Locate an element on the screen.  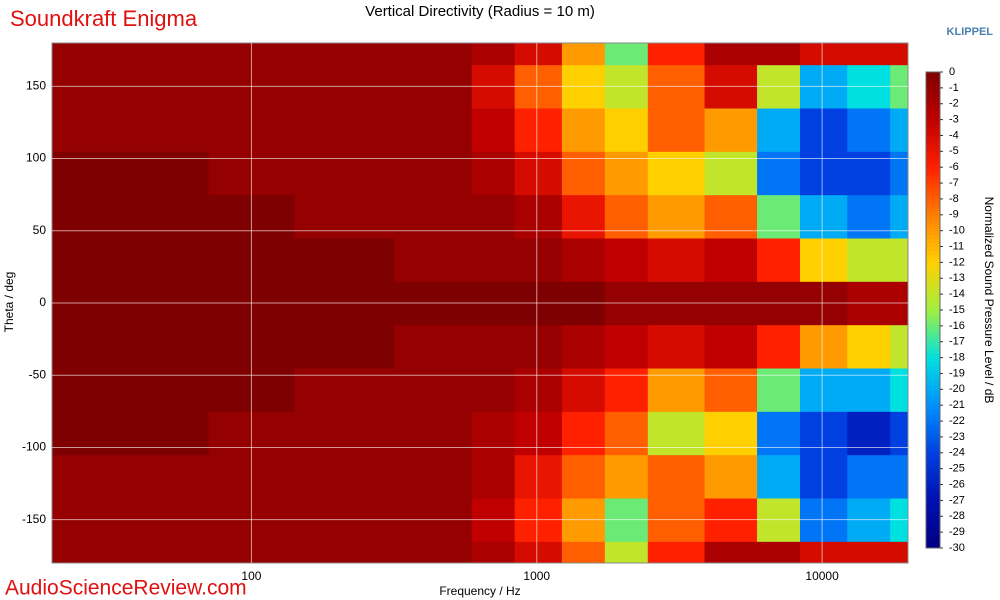
y-tick-label: -50 is located at coordinates (38, 374).